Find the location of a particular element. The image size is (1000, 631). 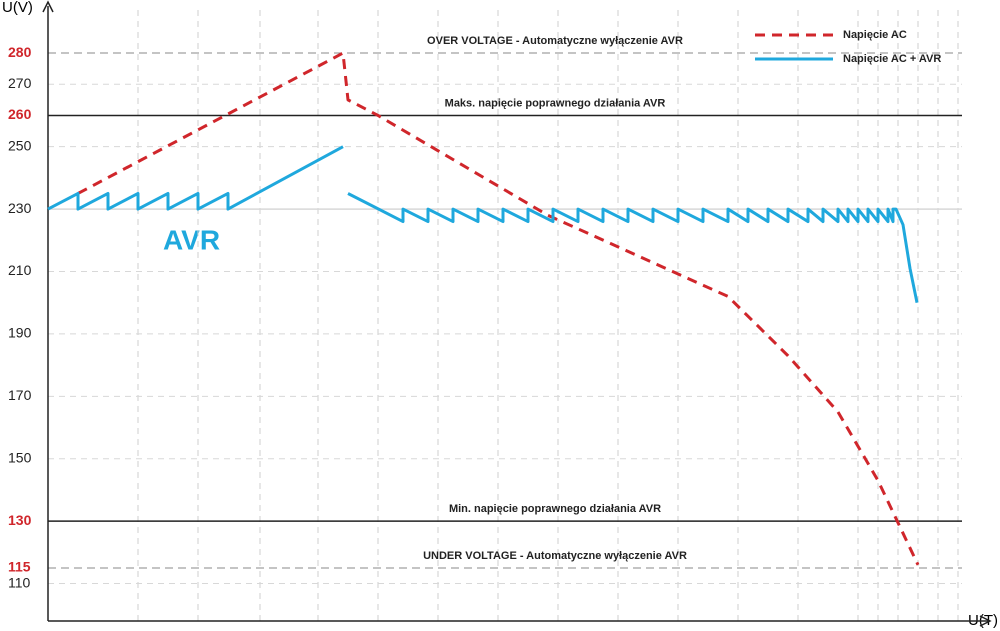

avr-annotation: AVR is located at coordinates (191, 239).